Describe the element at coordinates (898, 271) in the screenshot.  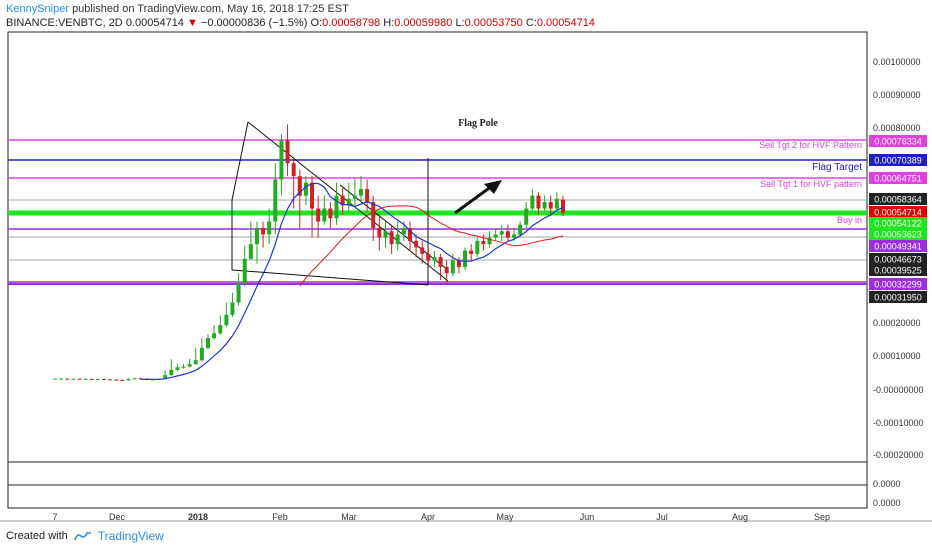
I see `price-tag-value: 0.00039525` at that location.